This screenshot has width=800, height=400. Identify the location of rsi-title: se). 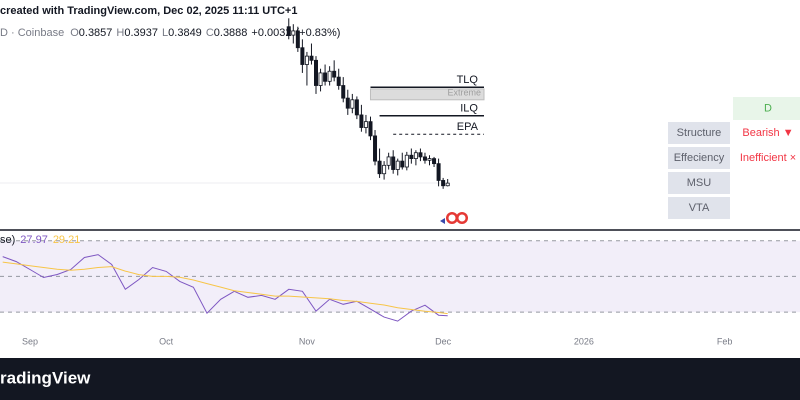
(7, 240).